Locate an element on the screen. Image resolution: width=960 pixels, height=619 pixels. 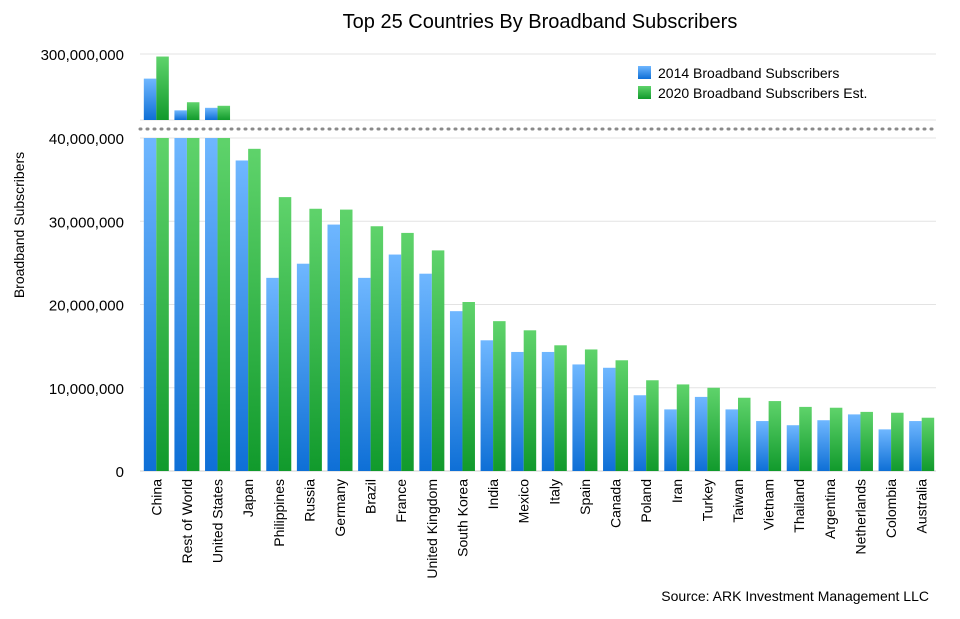
y-tick-label: 10,000,000 is located at coordinates (86, 389).